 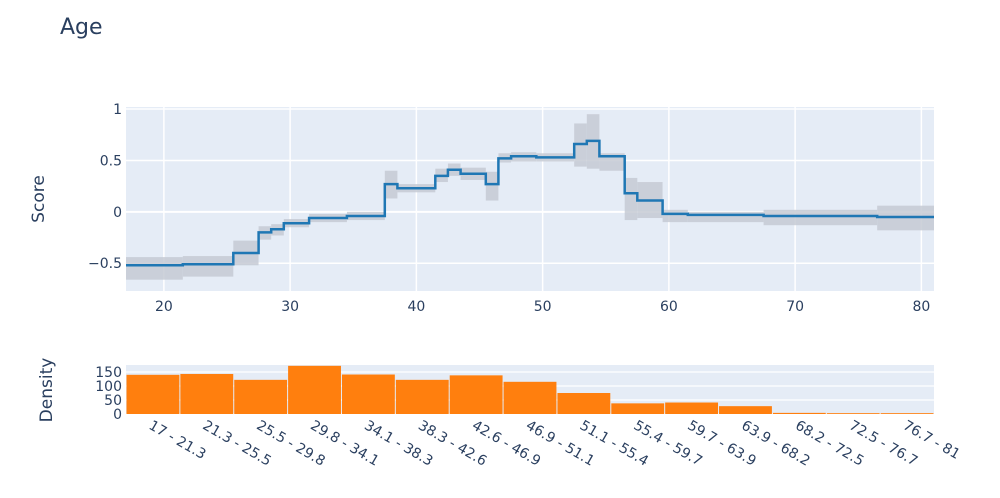 What do you see at coordinates (117, 213) in the screenshot?
I see `y-tick-label: 0` at bounding box center [117, 213].